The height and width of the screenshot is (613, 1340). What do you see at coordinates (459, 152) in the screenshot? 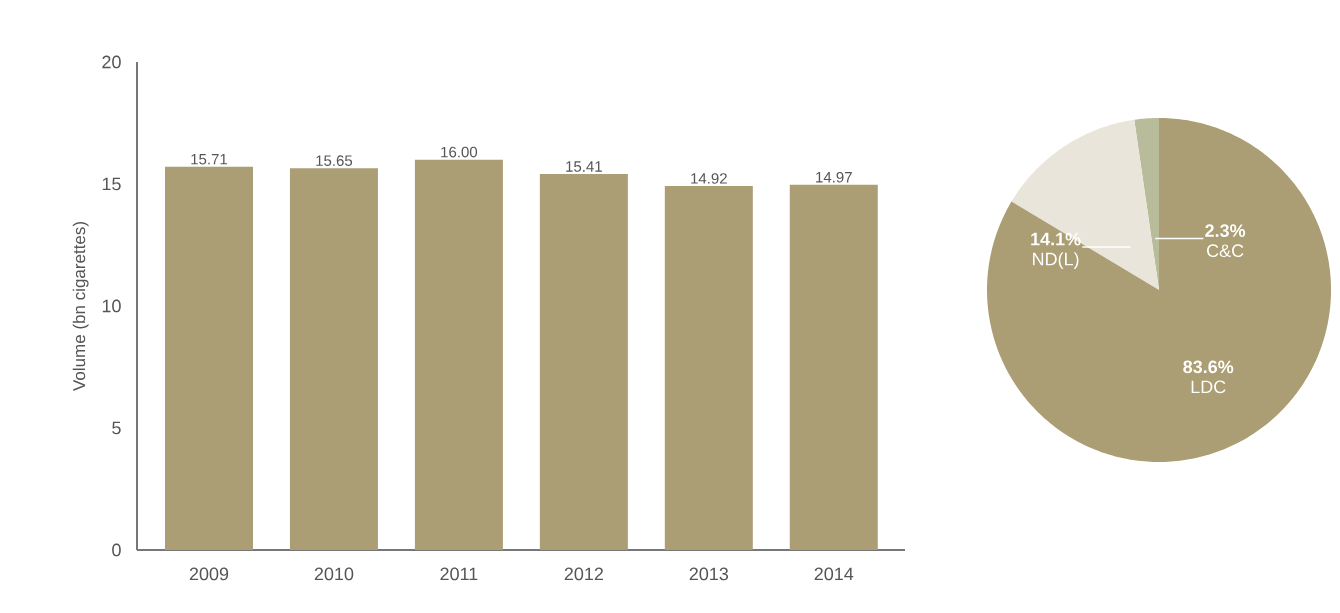
I see `data-label: 16.00` at bounding box center [459, 152].